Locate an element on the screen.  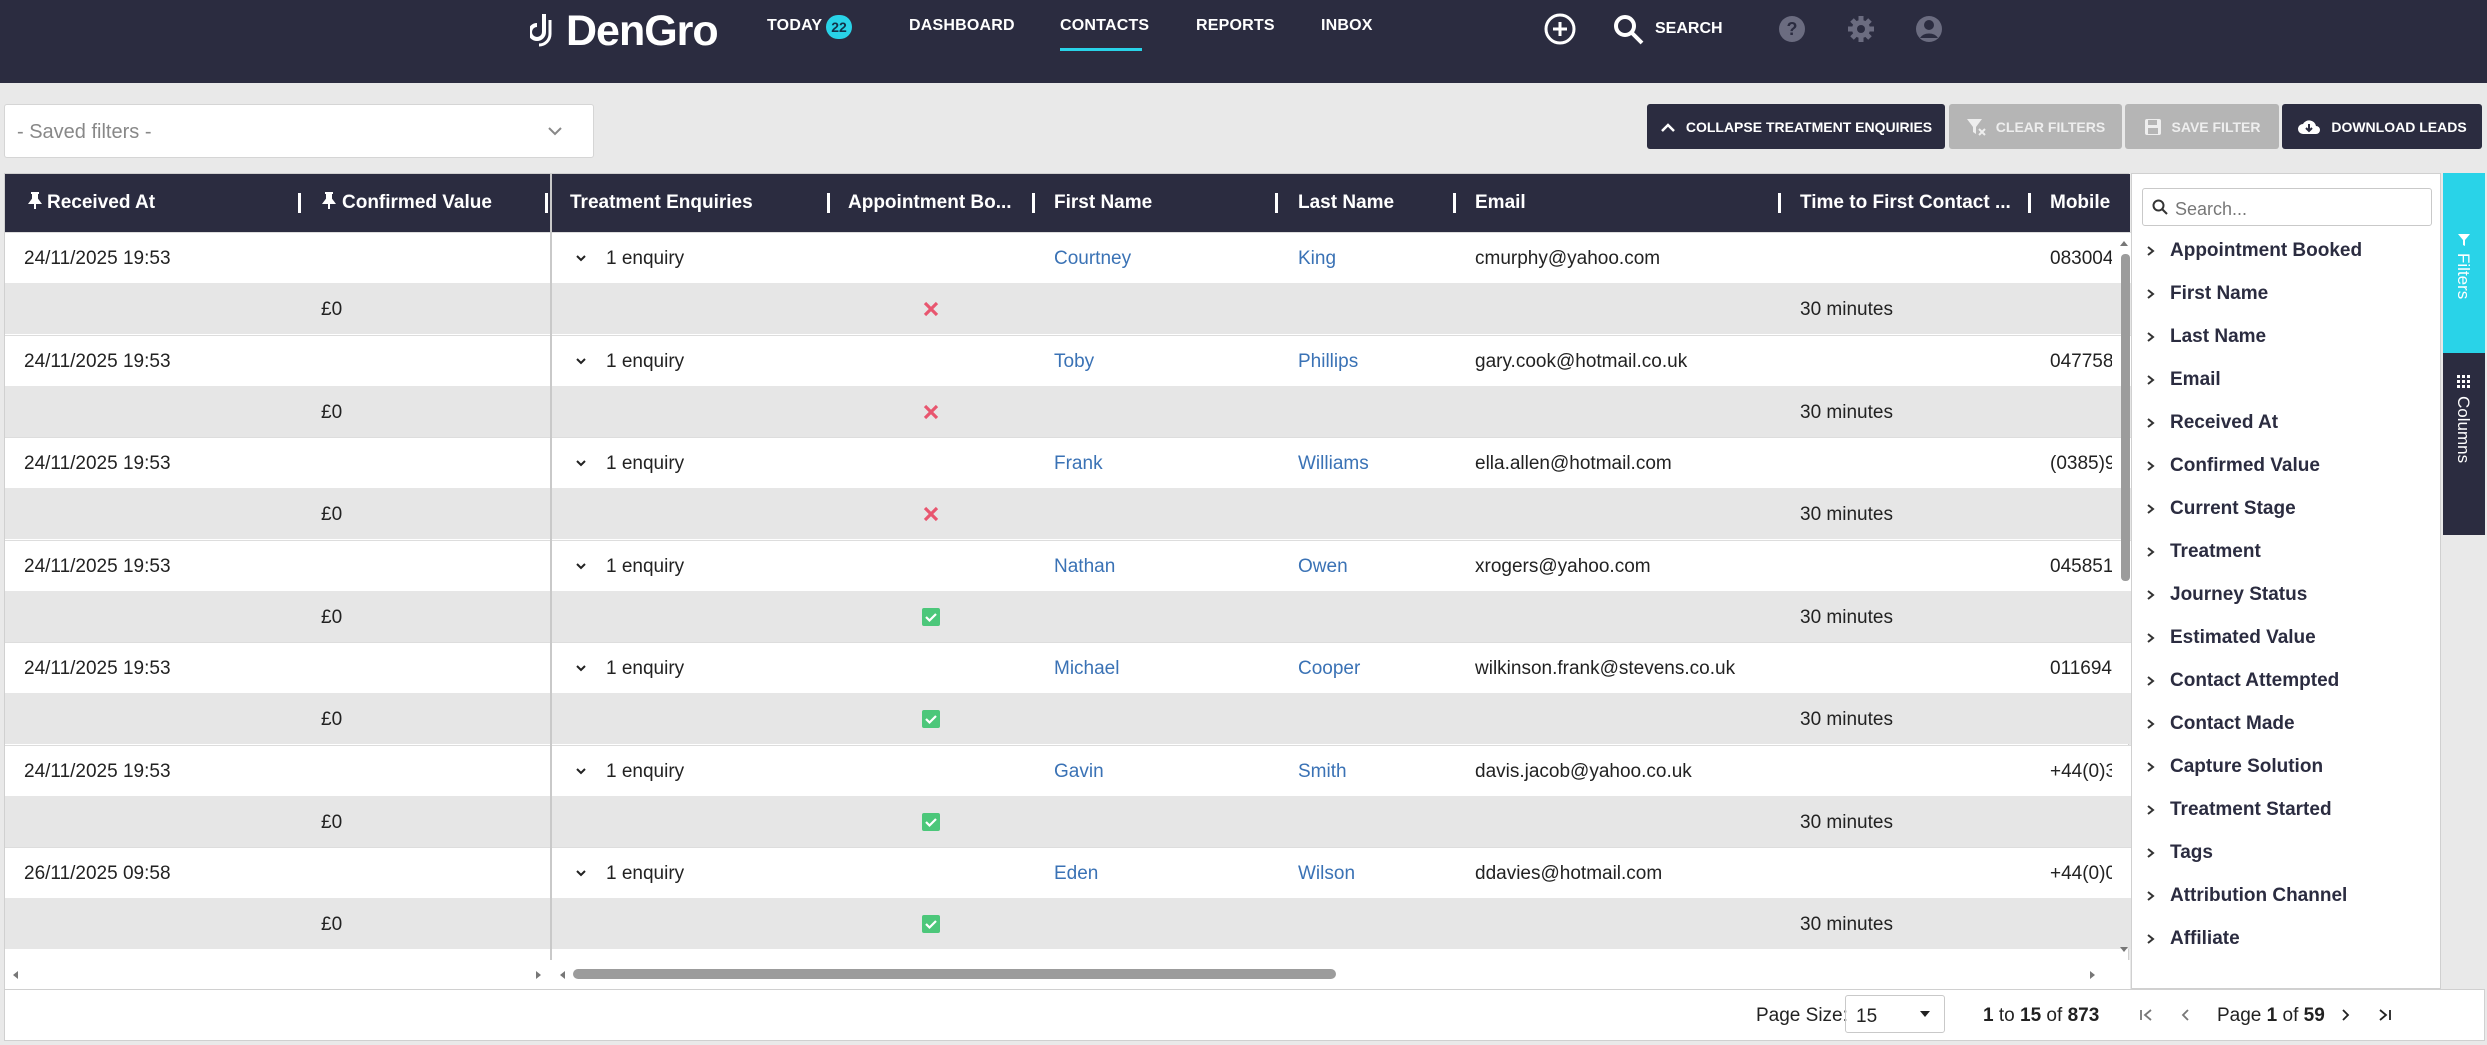
tab-columns: Columns is located at coordinates (2464, 444).